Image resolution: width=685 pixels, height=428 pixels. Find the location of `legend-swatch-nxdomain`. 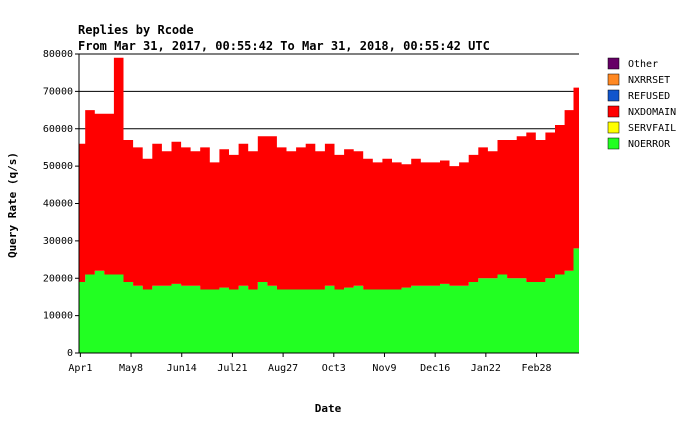

legend-swatch-nxdomain is located at coordinates (613, 111).